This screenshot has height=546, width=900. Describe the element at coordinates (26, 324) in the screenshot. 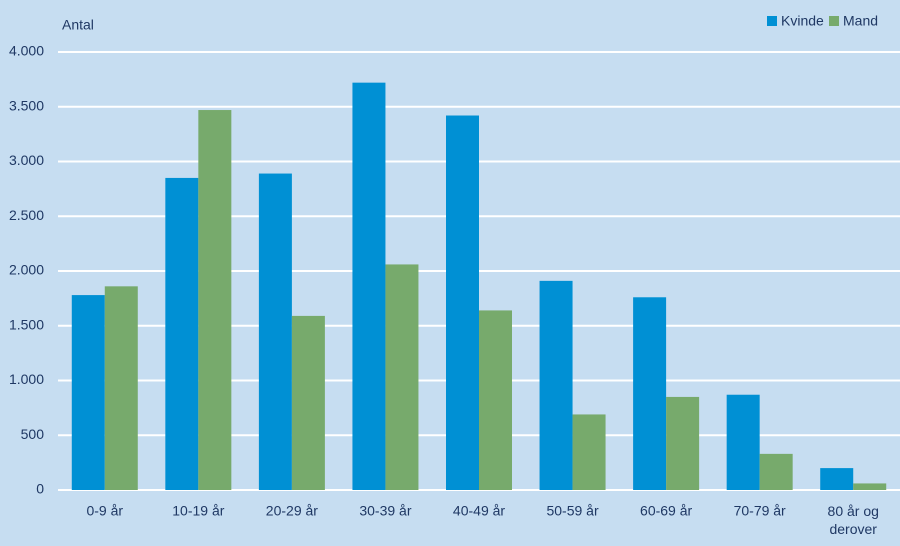

I see `y-tick-label: 1.500` at that location.